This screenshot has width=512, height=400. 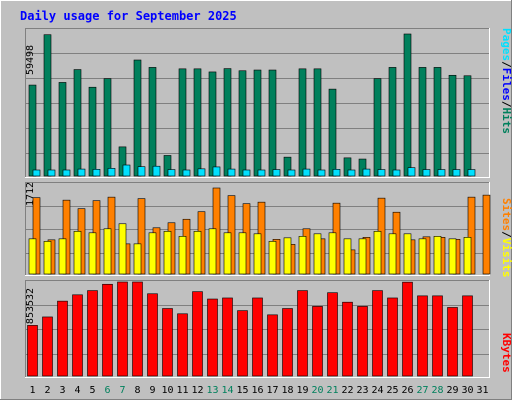 I want to click on y-max-label-kbytes: 853532, so click(x=30, y=306).